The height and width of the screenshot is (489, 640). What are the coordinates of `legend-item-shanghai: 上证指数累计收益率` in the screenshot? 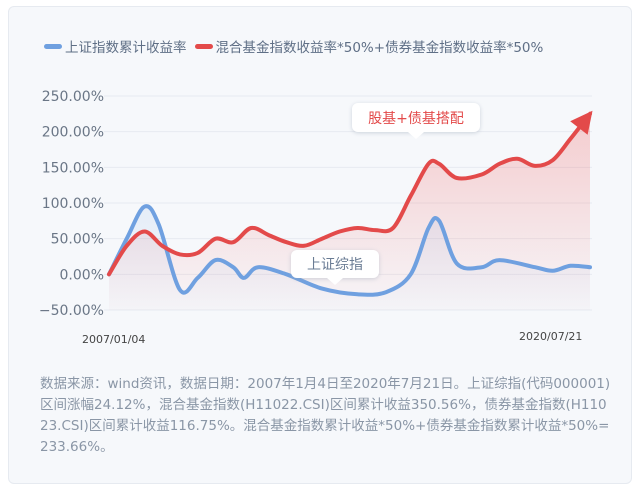 It's located at (115, 46).